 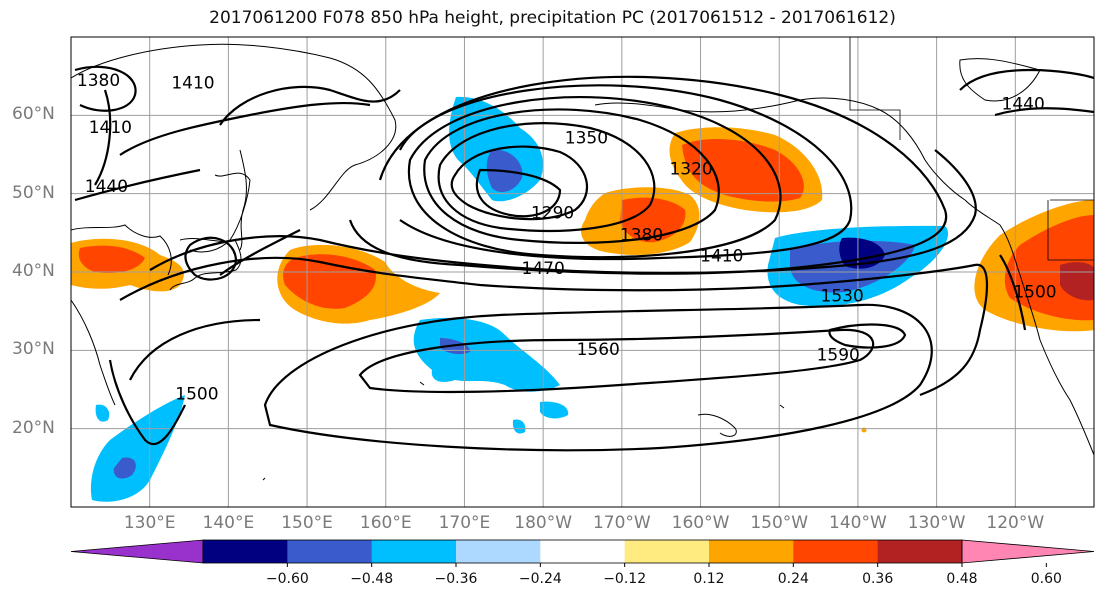 What do you see at coordinates (1046, 579) in the screenshot?
I see `colorbar-tick-label: 0.60` at bounding box center [1046, 579].